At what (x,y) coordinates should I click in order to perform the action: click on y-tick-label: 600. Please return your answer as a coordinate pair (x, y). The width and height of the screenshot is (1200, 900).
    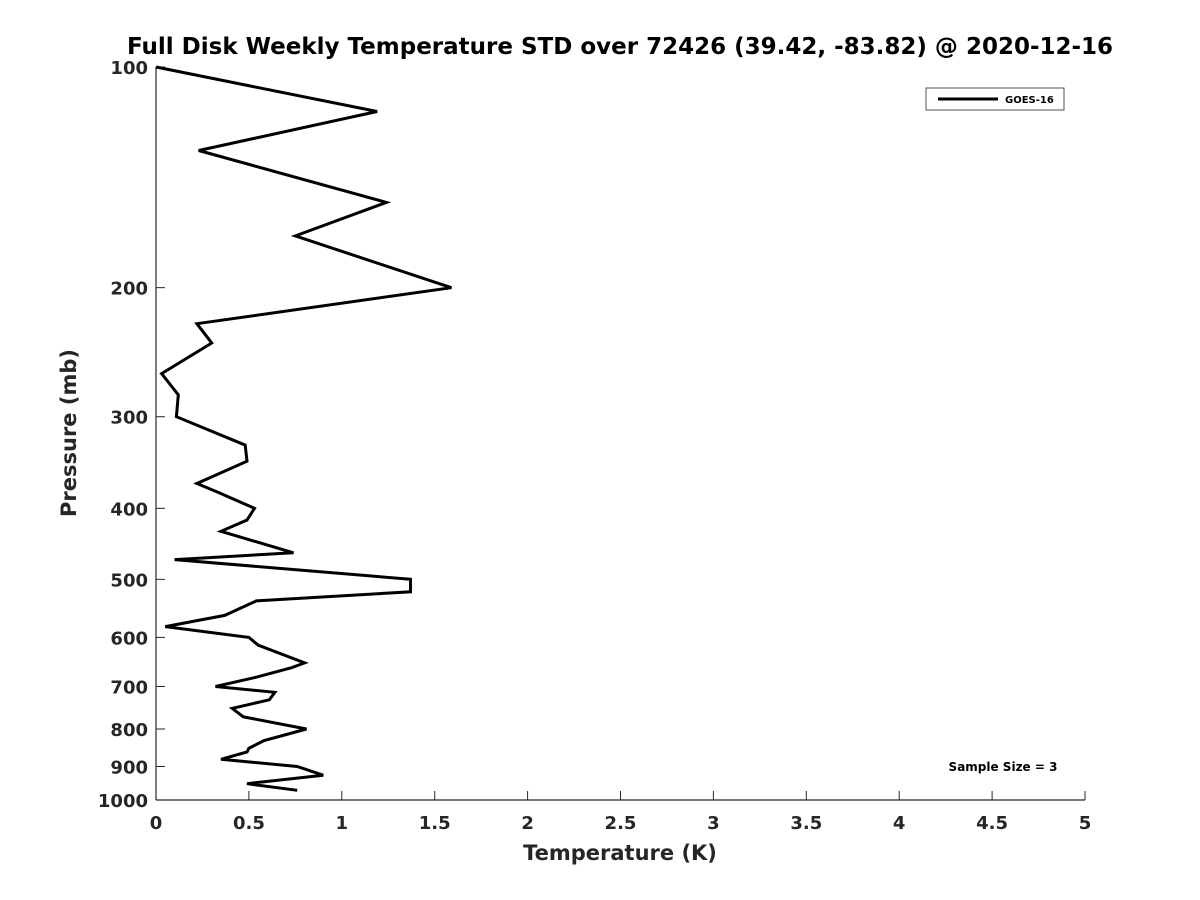
    Looking at the image, I should click on (129, 638).